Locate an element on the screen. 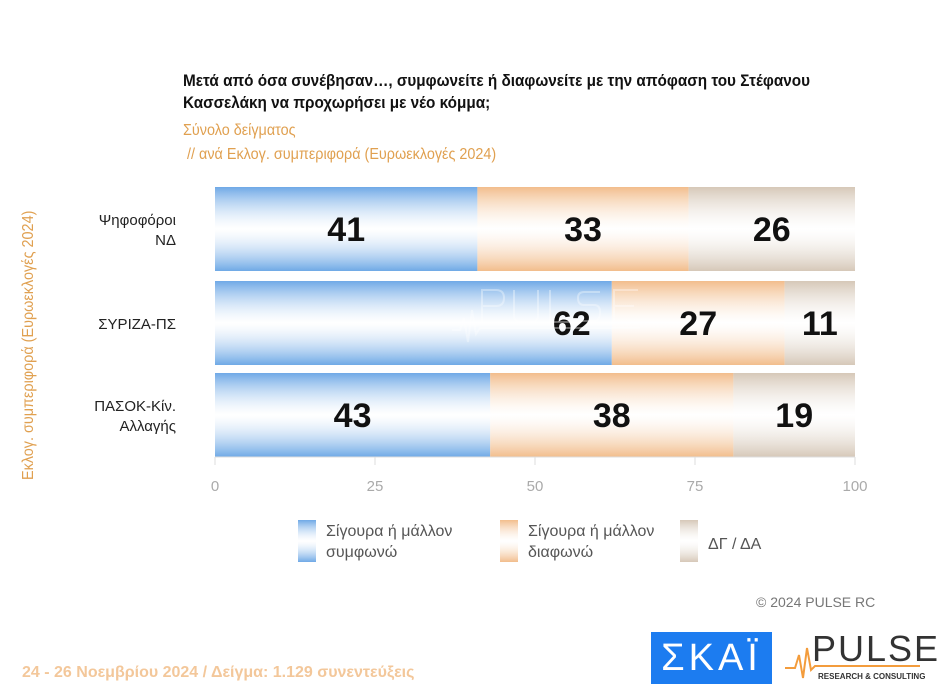 This screenshot has width=941, height=700. data-label: 26 is located at coordinates (772, 230).